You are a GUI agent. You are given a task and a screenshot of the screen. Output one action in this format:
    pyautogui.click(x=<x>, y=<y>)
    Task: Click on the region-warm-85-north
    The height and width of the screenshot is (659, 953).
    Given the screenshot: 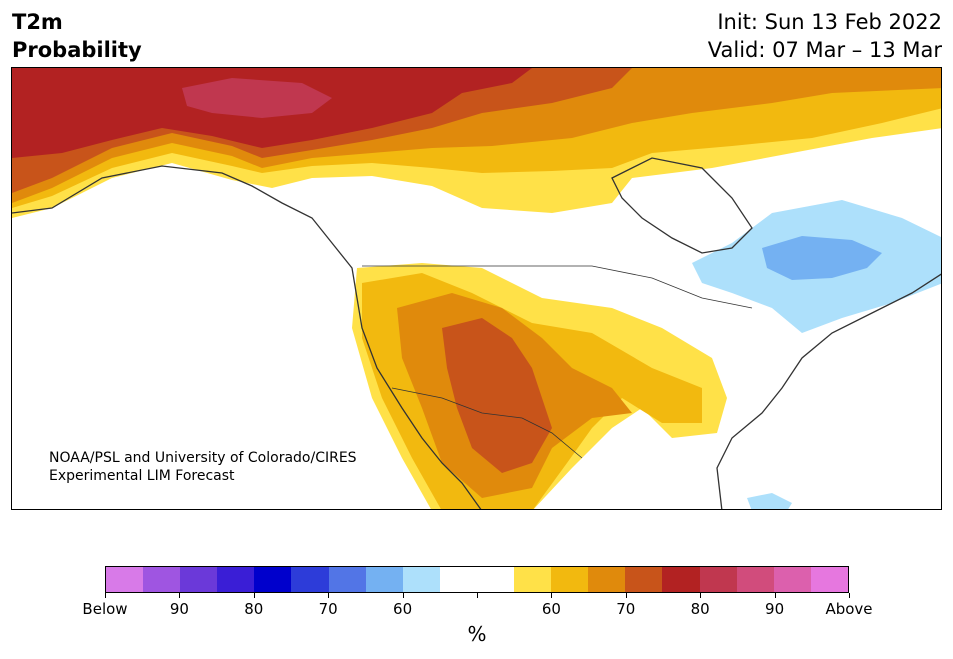 What is the action you would take?
    pyautogui.click(x=257, y=98)
    